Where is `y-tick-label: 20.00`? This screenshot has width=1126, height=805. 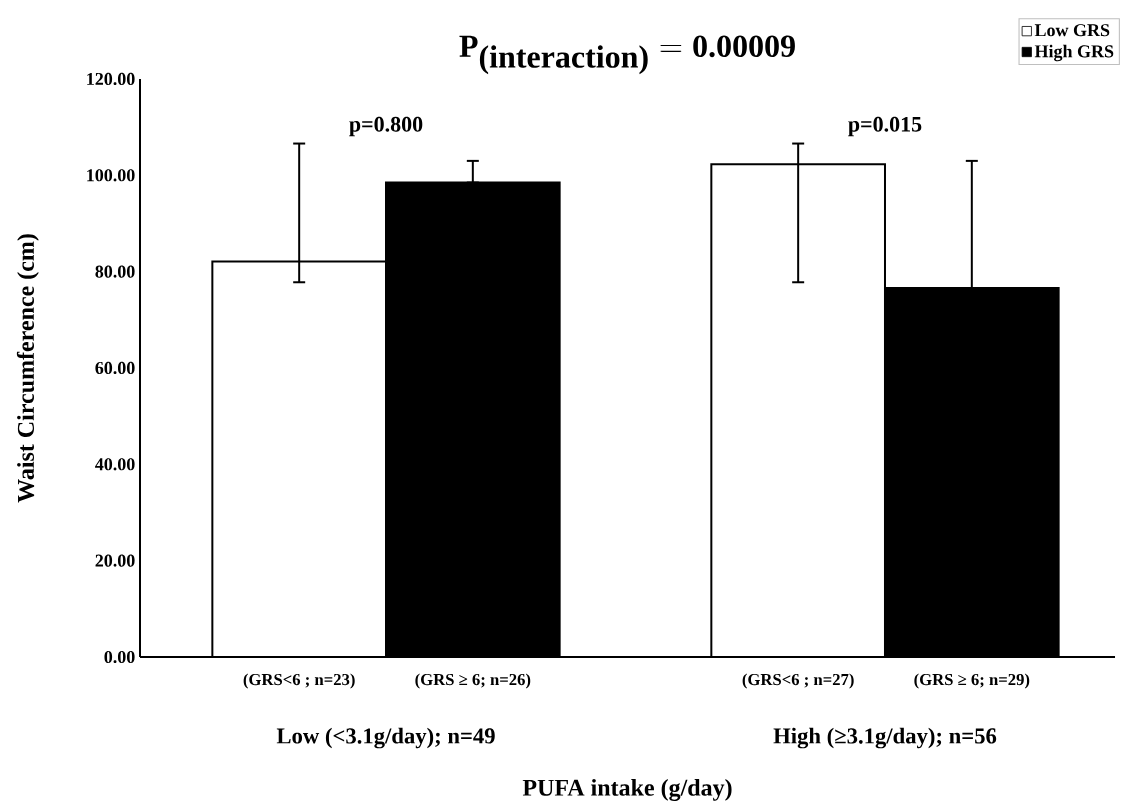
y-tick-label: 20.00 is located at coordinates (115, 560).